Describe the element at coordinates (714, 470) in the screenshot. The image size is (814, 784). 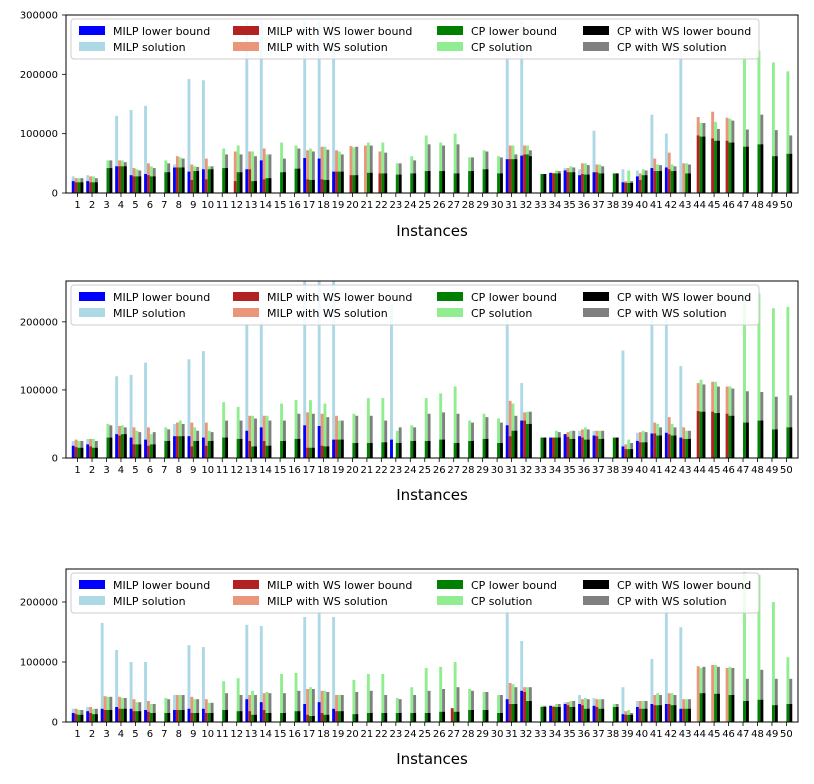
I see `x-tick-label: 45` at that location.